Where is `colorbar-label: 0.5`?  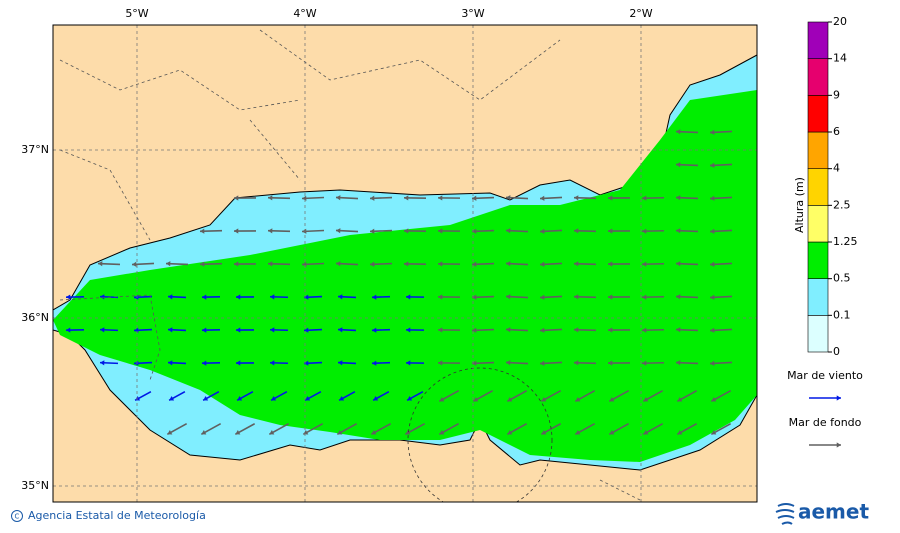
colorbar-label: 0.5 is located at coordinates (842, 278).